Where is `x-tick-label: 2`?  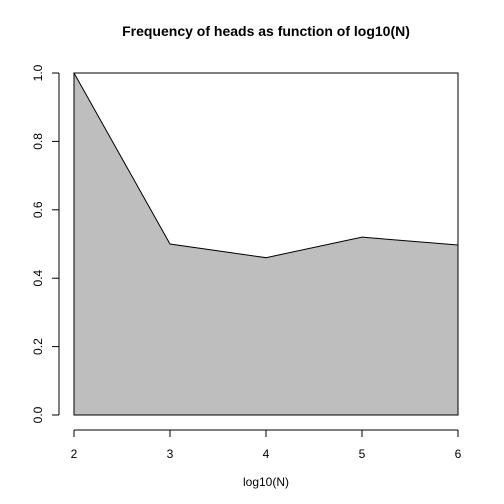
x-tick-label: 2 is located at coordinates (74, 454).